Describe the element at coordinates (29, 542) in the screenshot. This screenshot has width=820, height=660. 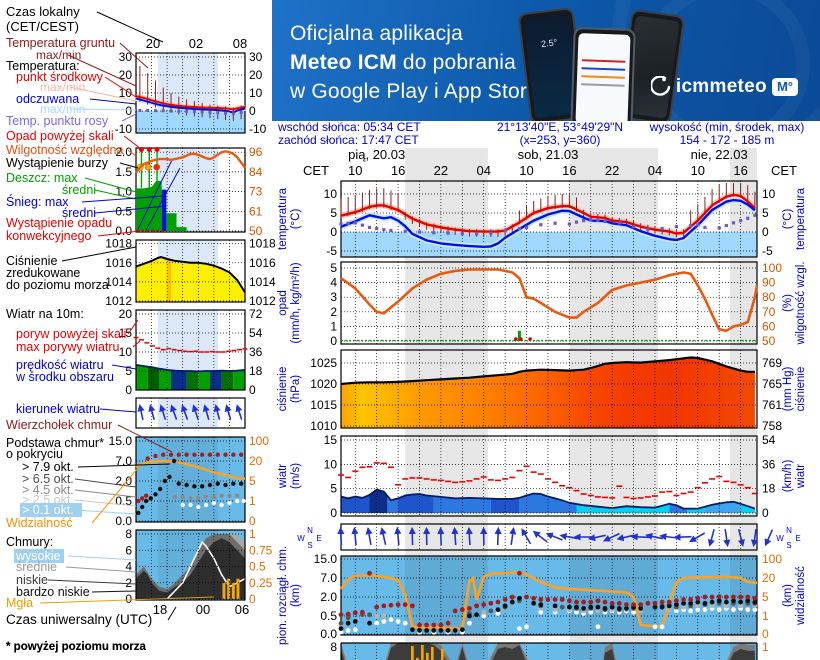
I see `legend-label: Chmury:` at that location.